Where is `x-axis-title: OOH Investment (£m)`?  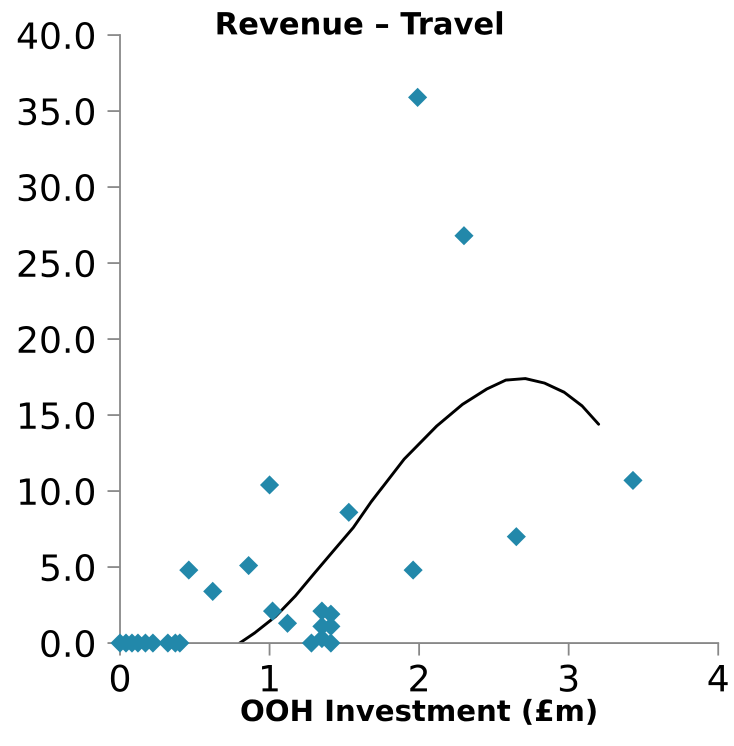
x-axis-title: OOH Investment (£m) is located at coordinates (418, 711).